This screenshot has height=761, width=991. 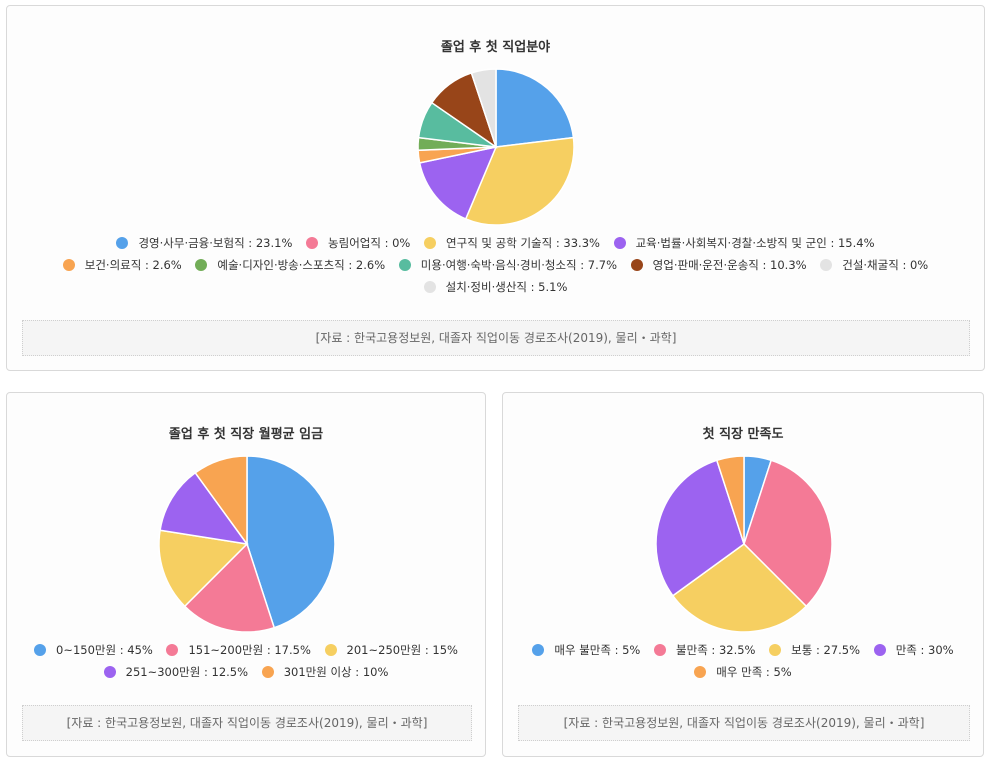 I want to click on legend-item: 설치·정비·생산직 : 5.1%, so click(x=495, y=287).